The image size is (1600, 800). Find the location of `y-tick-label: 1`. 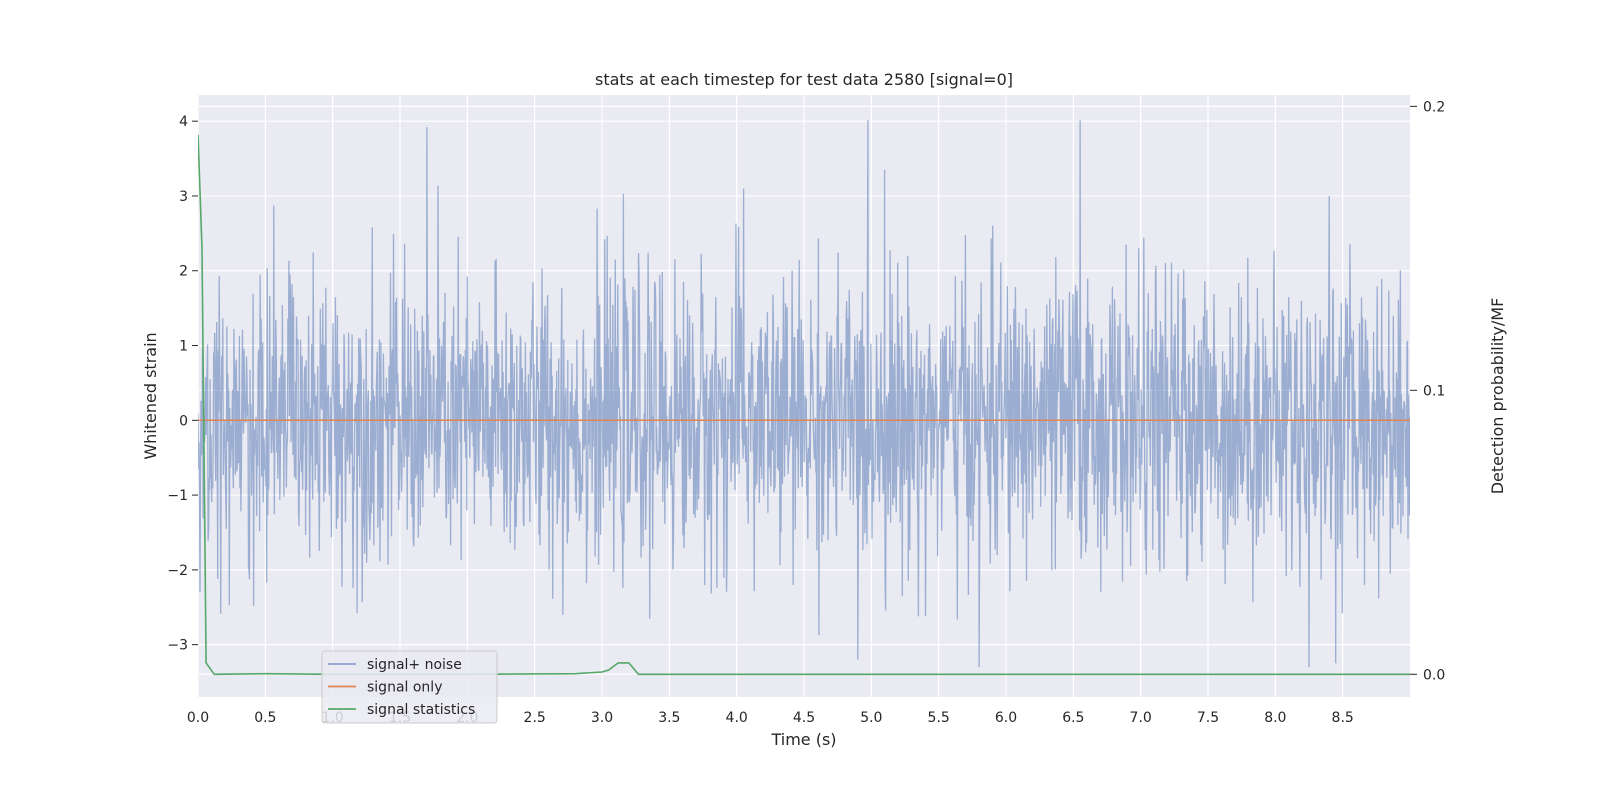

y-tick-label: 1 is located at coordinates (183, 347).